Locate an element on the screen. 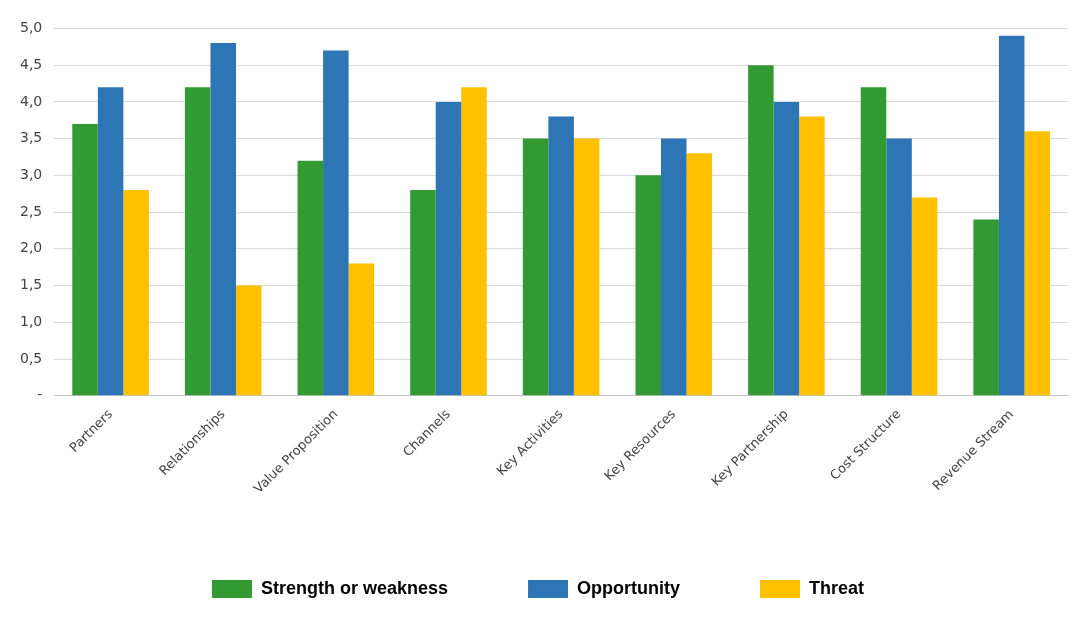 The image size is (1090, 619). y-tick-label: - is located at coordinates (40, 394).